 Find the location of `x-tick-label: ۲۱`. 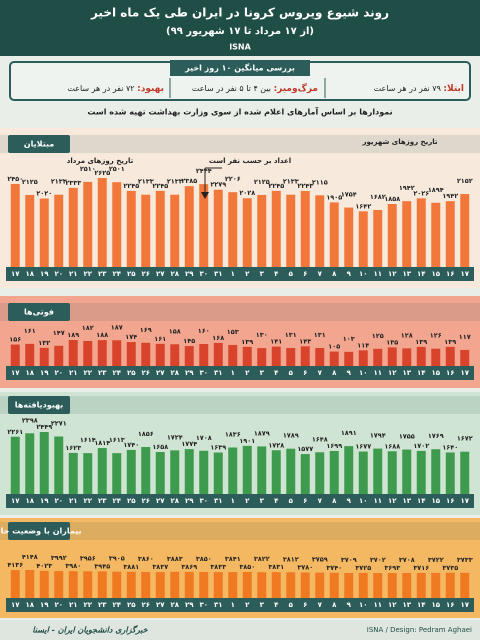

x-tick-label: ۲۱ is located at coordinates (73, 501).